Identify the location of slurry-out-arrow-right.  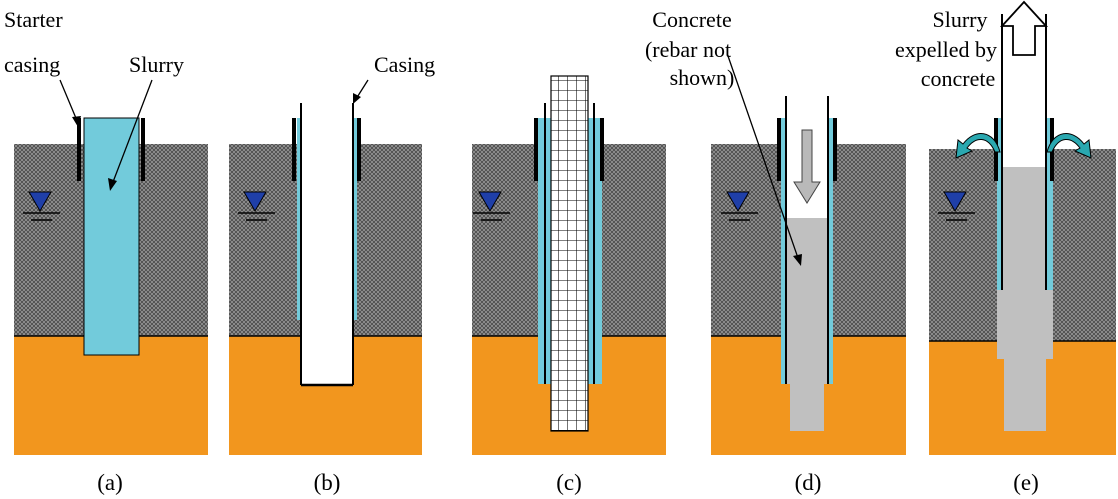
(1069, 146).